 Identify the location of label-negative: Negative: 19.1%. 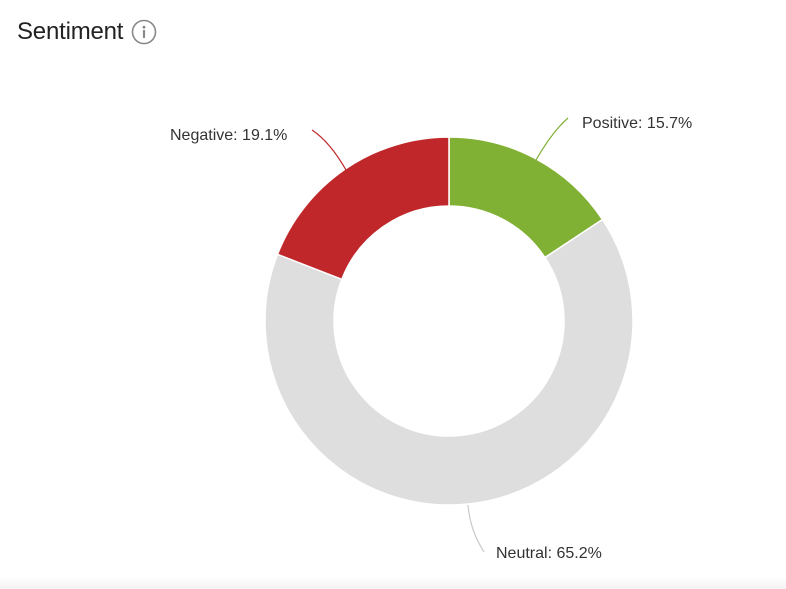
(228, 135).